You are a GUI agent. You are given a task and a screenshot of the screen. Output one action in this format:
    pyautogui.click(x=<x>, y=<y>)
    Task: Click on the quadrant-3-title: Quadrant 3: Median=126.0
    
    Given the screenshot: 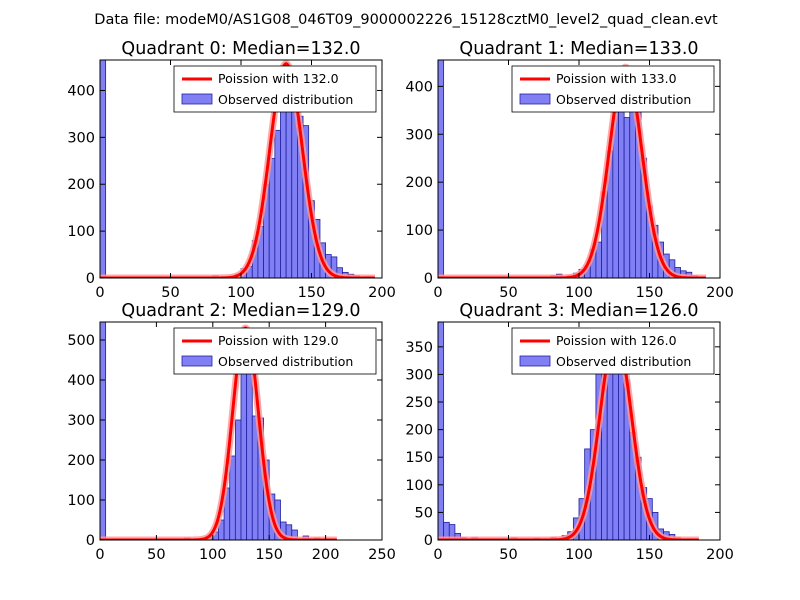 What is the action you would take?
    pyautogui.click(x=578, y=311)
    